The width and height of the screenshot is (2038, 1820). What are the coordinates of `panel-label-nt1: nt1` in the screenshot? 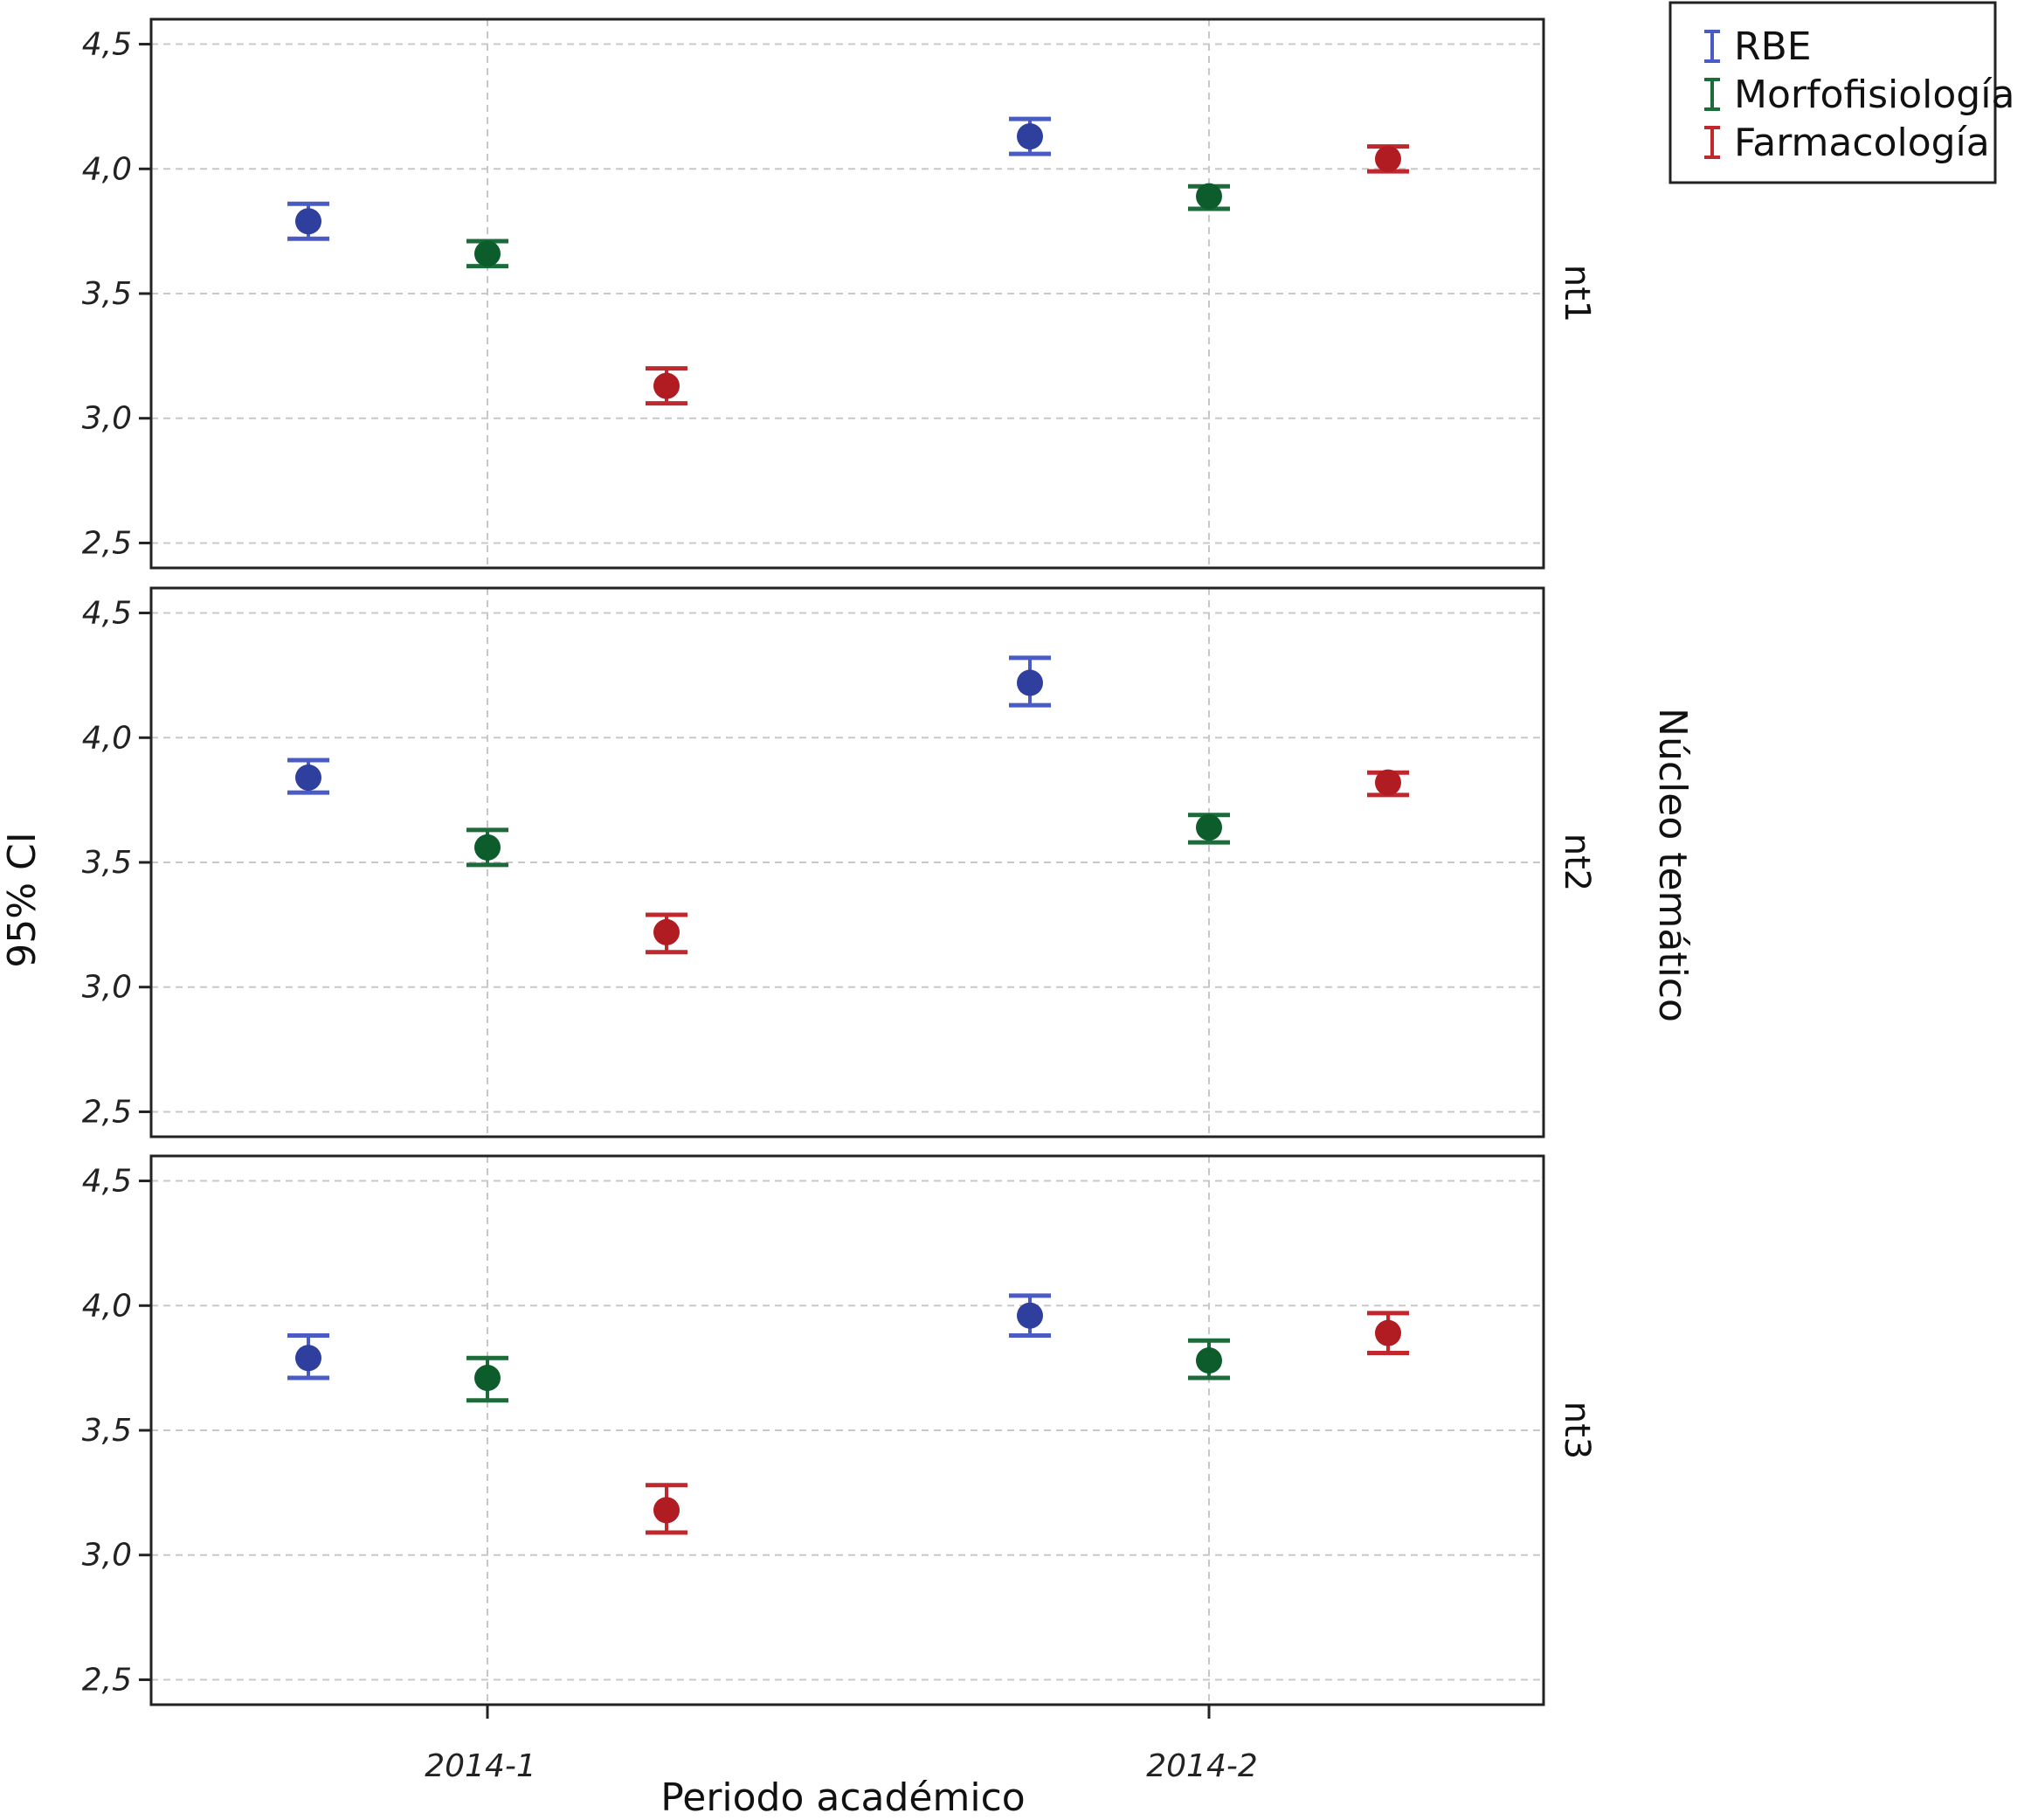 It's located at (1577, 293).